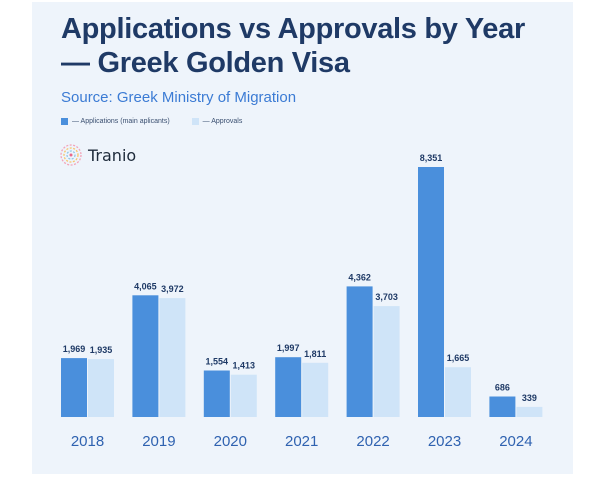 The image size is (605, 477). I want to click on data-label-applications-2020: 1,554, so click(217, 362).